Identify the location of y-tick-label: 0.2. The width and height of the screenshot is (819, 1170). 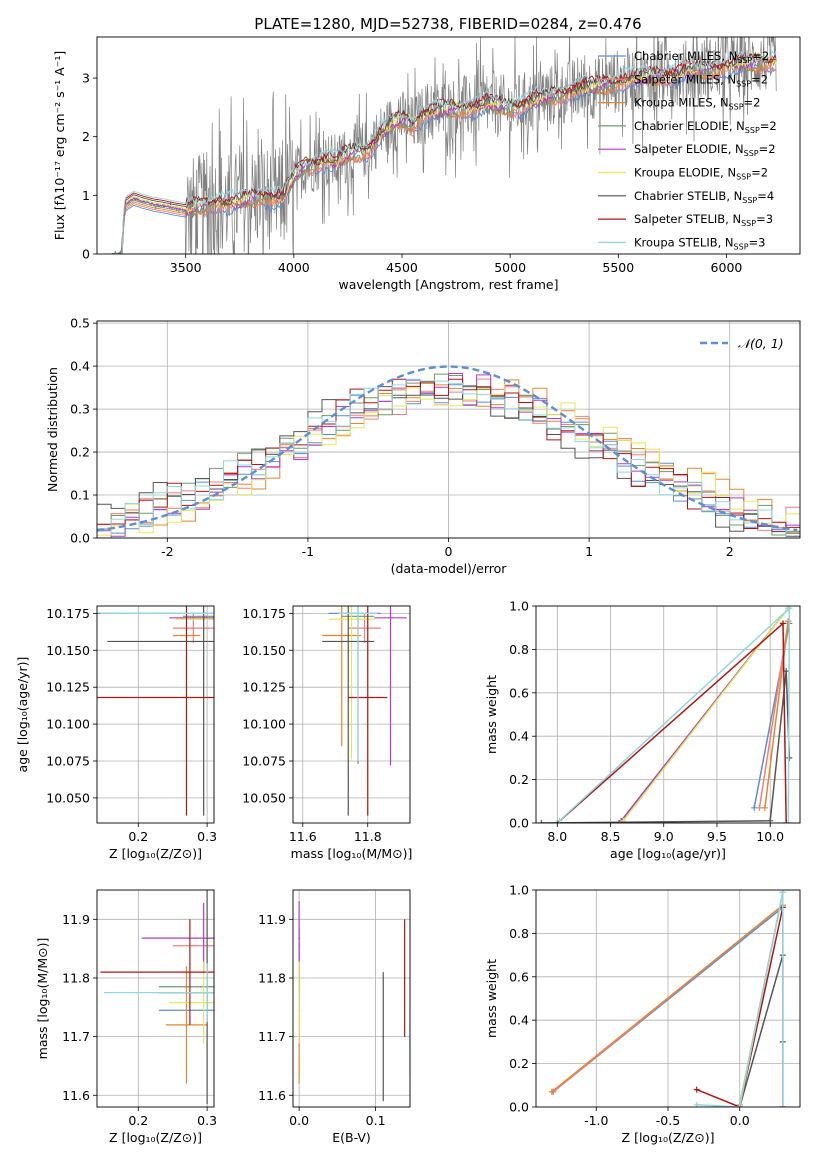
(519, 1063).